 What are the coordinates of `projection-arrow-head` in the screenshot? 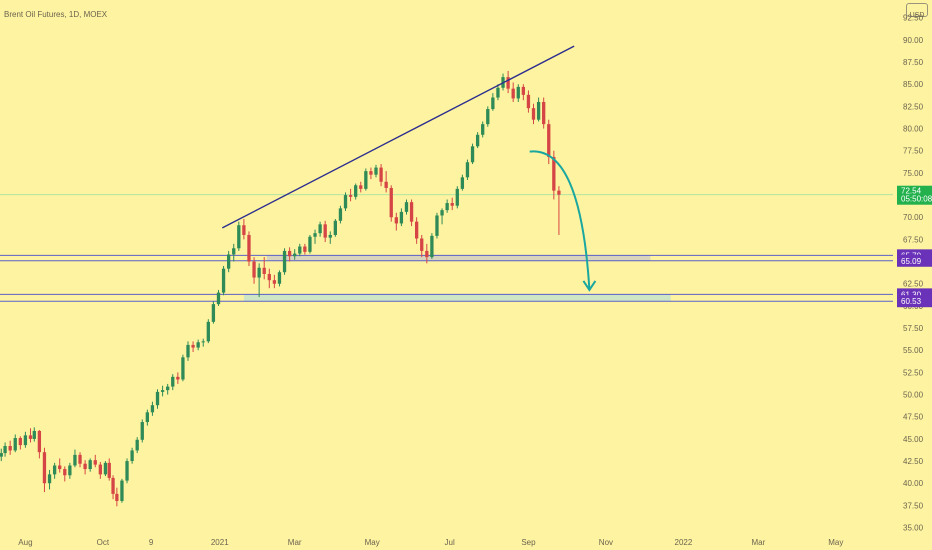 It's located at (589, 286).